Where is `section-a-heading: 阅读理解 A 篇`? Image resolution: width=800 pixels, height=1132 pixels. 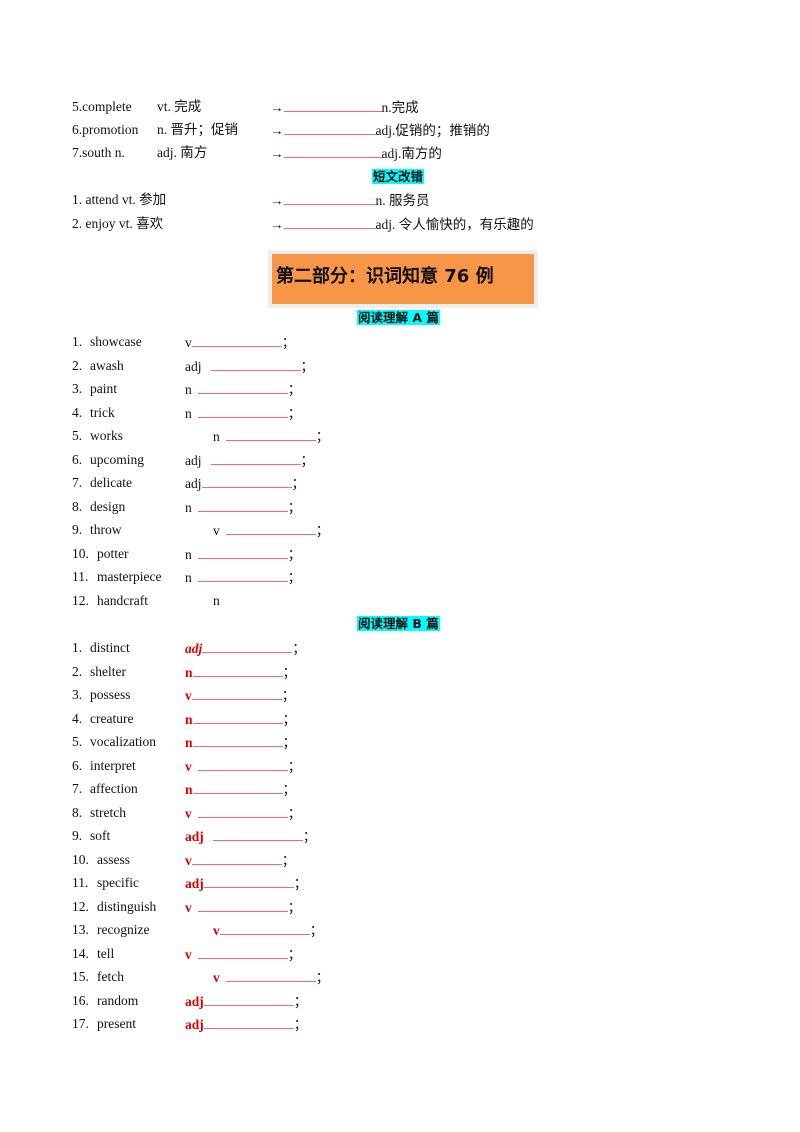 section-a-heading: 阅读理解 A 篇 is located at coordinates (398, 317).